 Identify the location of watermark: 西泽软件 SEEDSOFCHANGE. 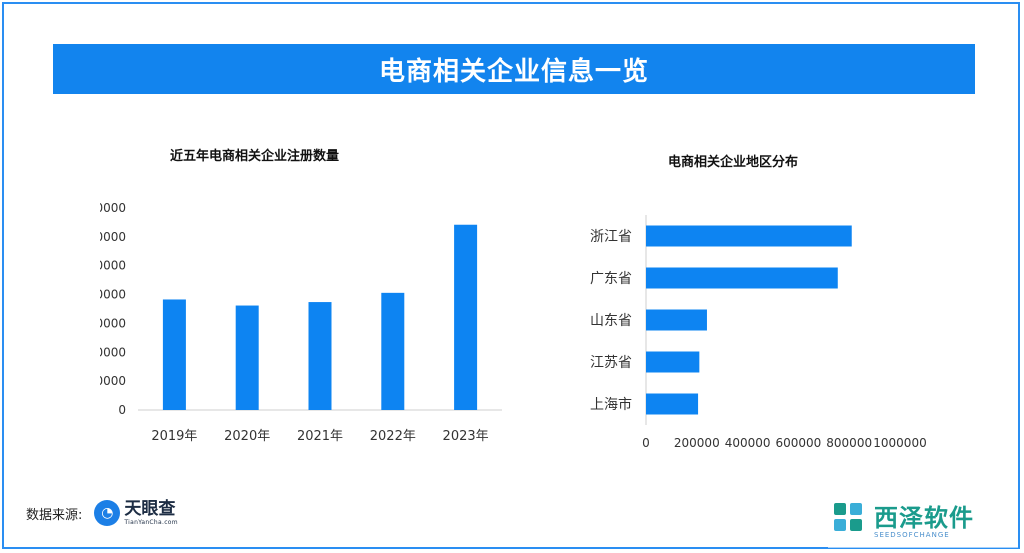
(923, 518).